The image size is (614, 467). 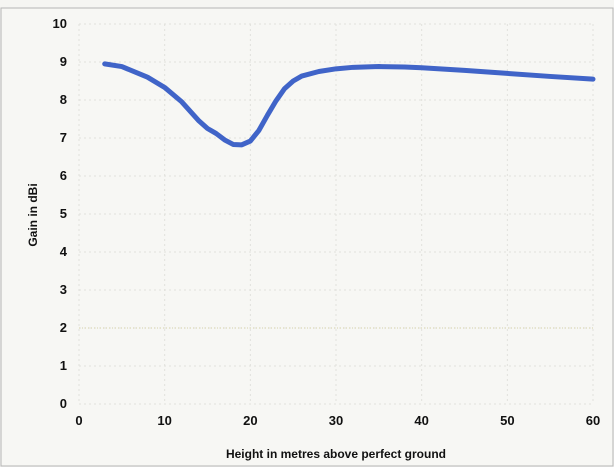 I want to click on y-tick-label: 0, so click(x=63, y=403).